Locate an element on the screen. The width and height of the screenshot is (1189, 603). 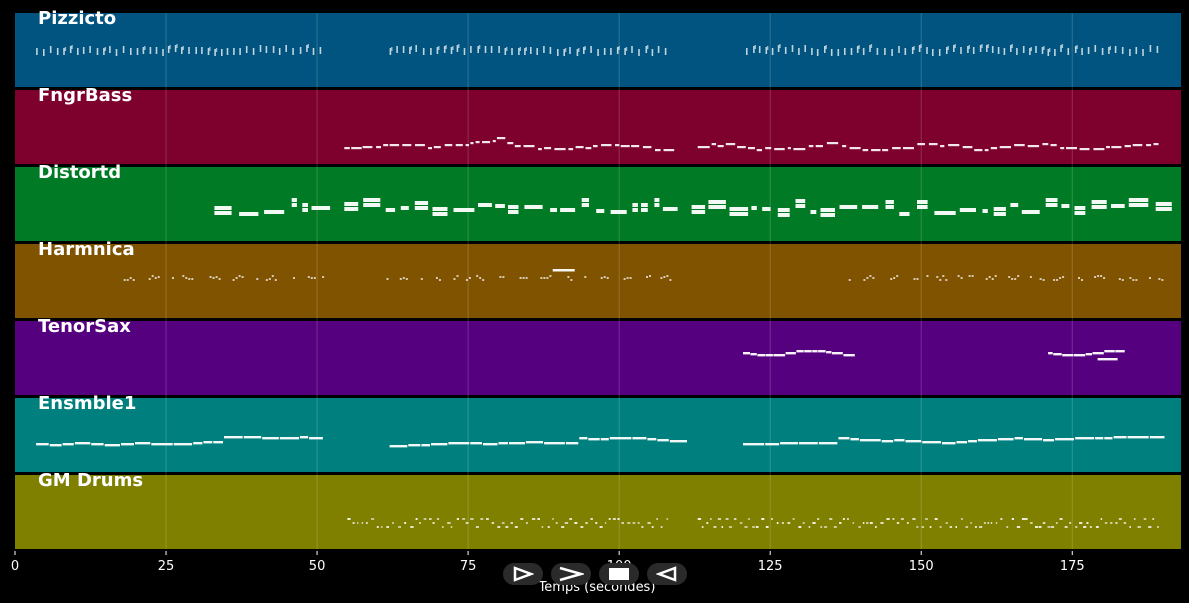
track-lane-ensmble1 is located at coordinates (598, 435).